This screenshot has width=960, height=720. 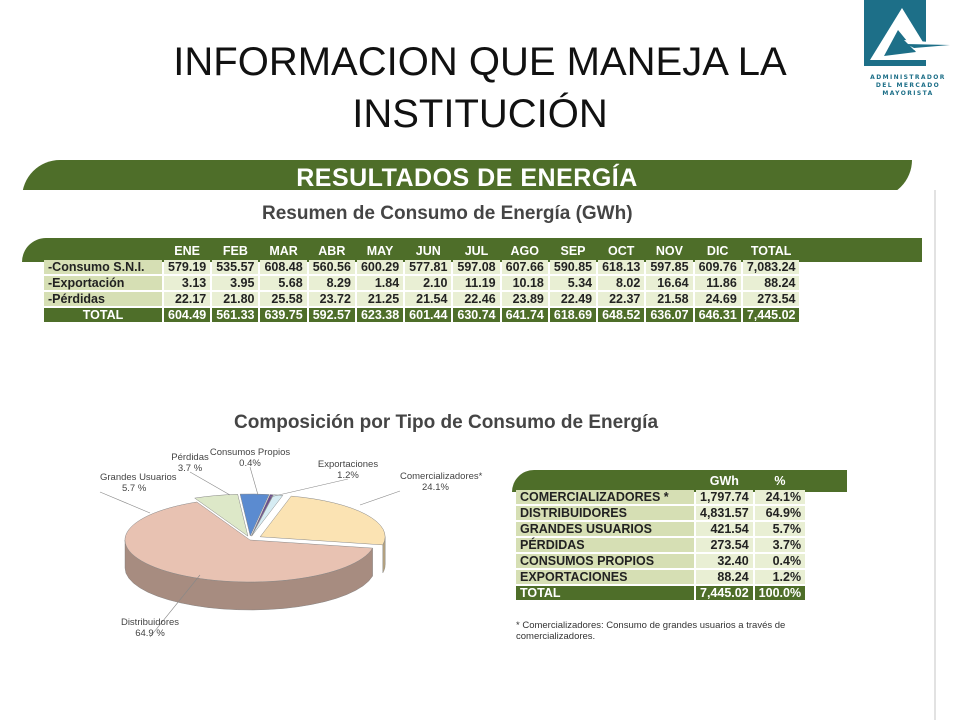 What do you see at coordinates (380, 267) in the screenshot?
I see `table-cell: 600.29` at bounding box center [380, 267].